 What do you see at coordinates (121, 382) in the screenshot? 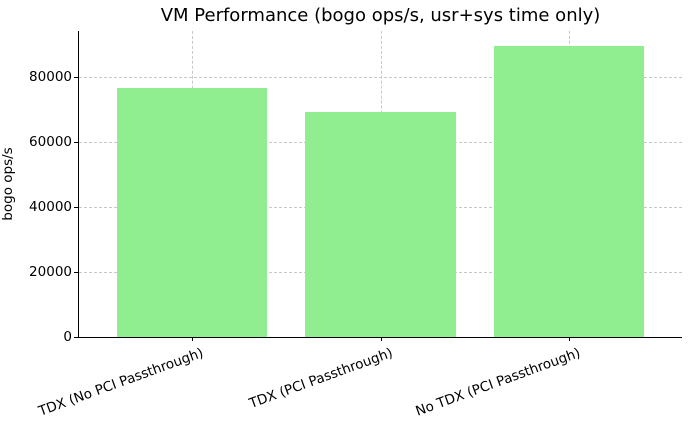
I see `x-tick-label: TDX (No PCI Passthrough)` at bounding box center [121, 382].